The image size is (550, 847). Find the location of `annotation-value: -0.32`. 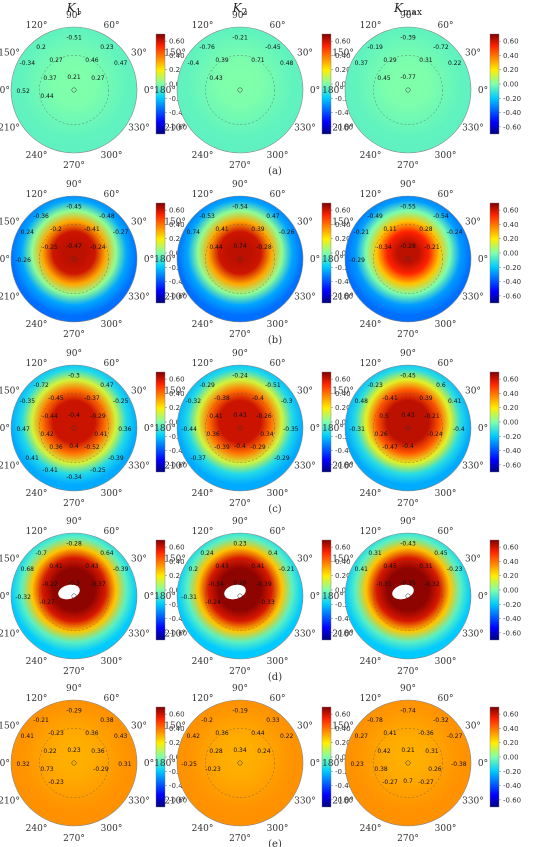

annotation-value: -0.32 is located at coordinates (23, 597).